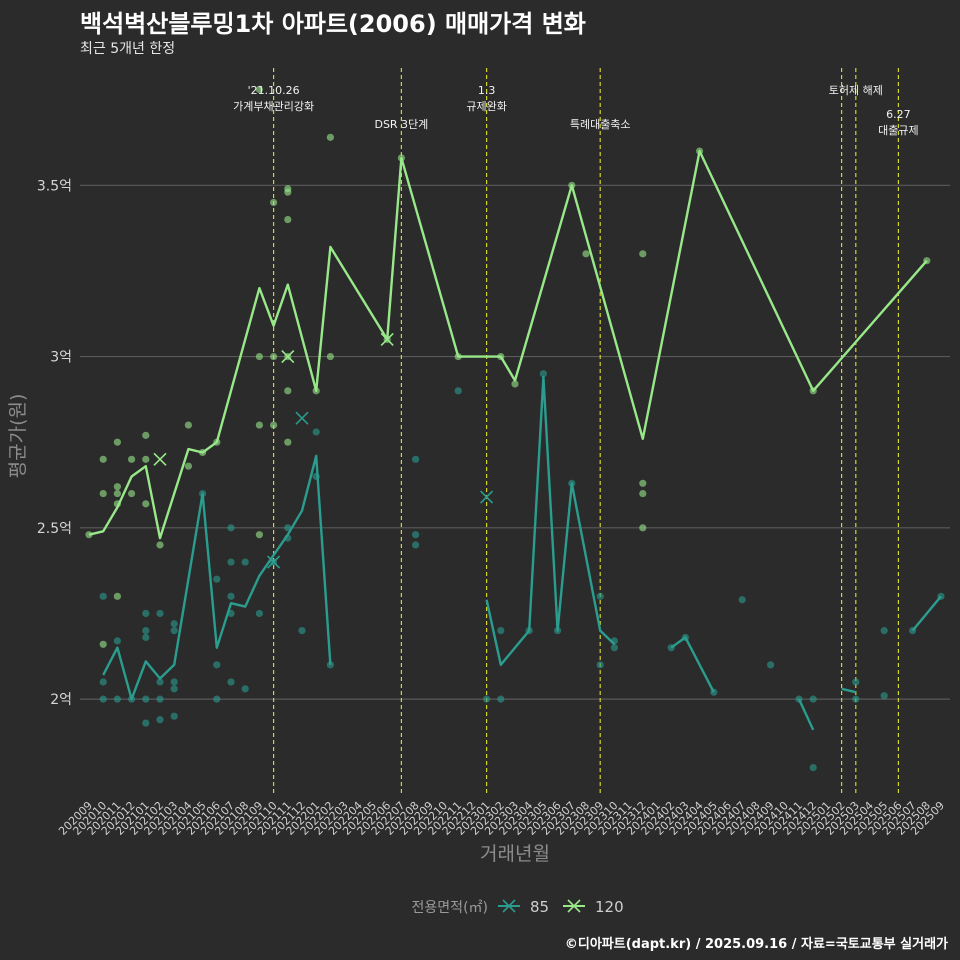 The width and height of the screenshot is (960, 960). What do you see at coordinates (273, 106) in the screenshot?
I see `event-annotation: 가계부채관리강화` at bounding box center [273, 106].